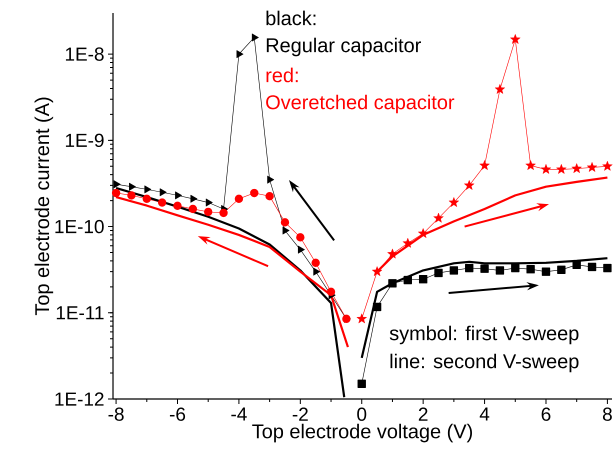 The height and width of the screenshot is (467, 614). Describe the element at coordinates (423, 414) in the screenshot. I see `x-tick-label: 2` at that location.